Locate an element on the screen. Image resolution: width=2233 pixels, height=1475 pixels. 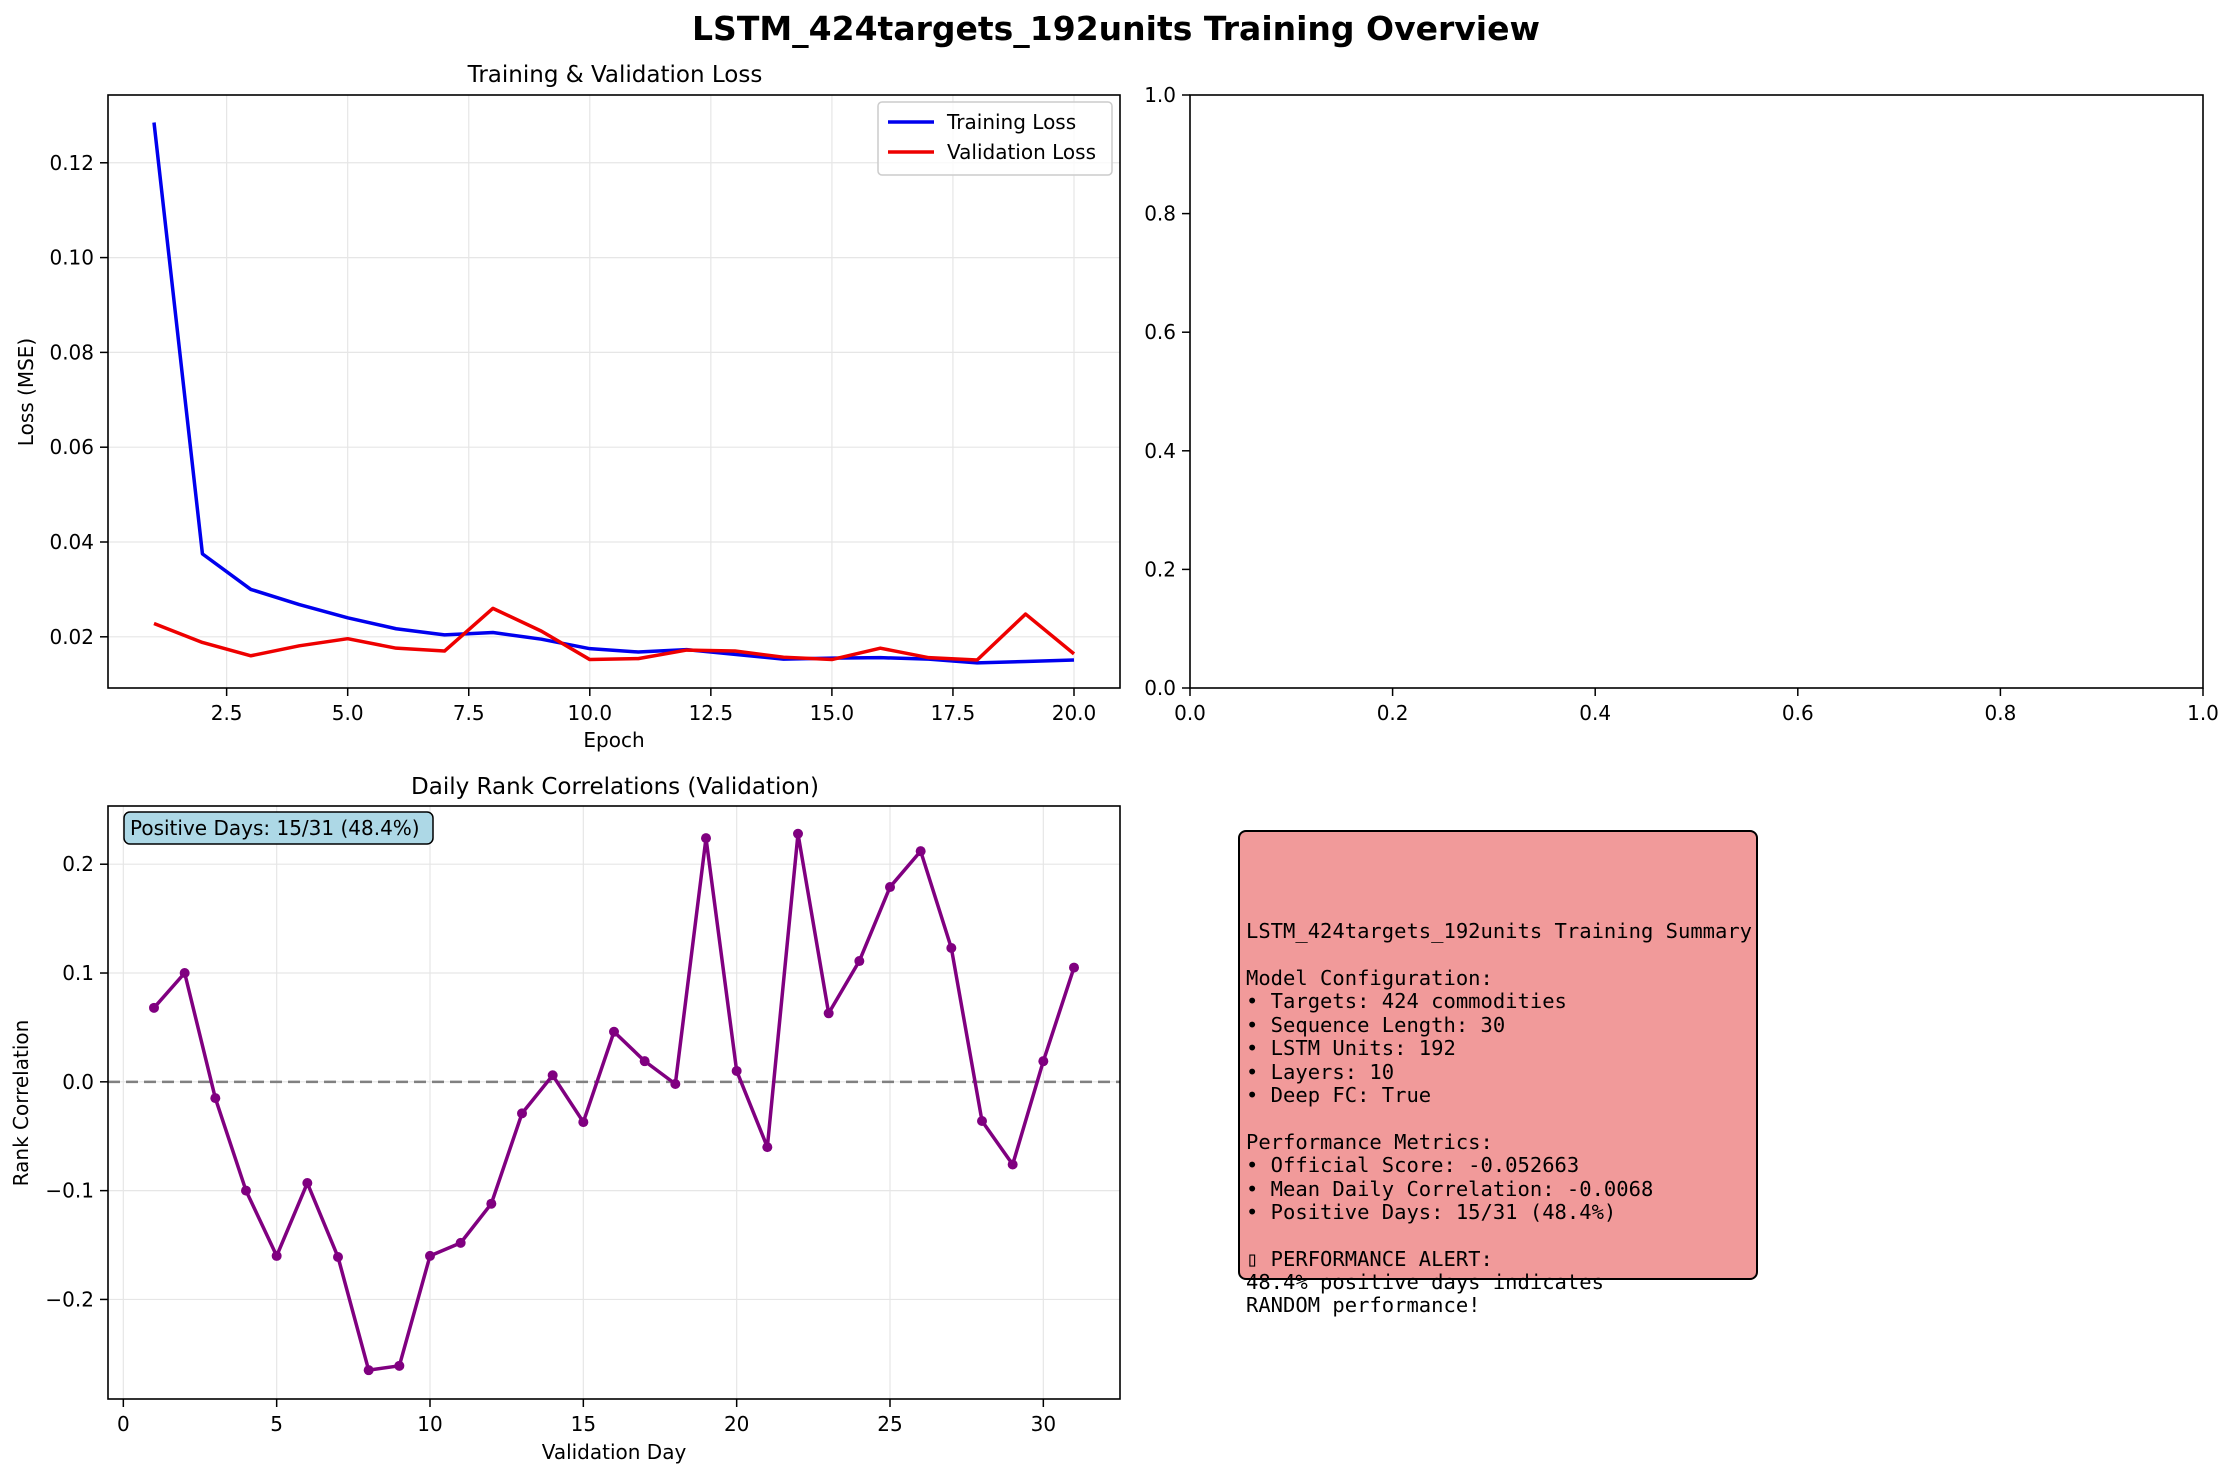
loss-legend: Training Loss Validation Loss is located at coordinates (995, 138).